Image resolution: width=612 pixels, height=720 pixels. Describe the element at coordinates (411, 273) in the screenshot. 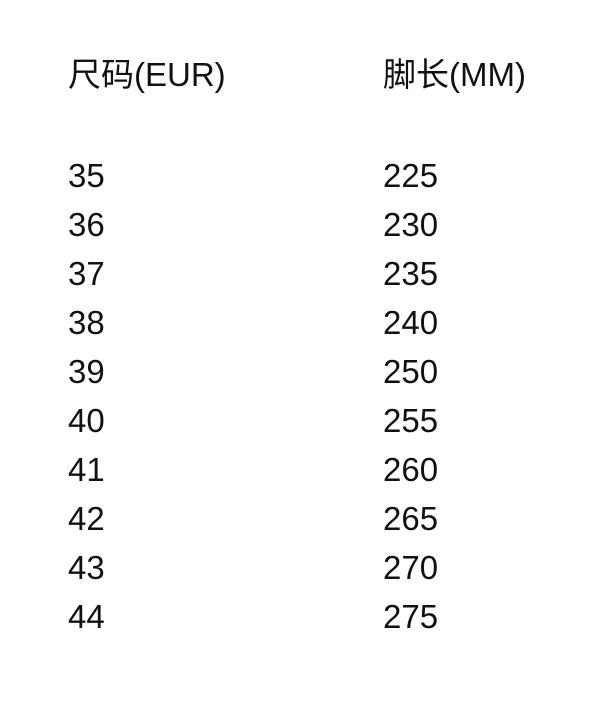

I see `foot-length-cell: 235` at that location.